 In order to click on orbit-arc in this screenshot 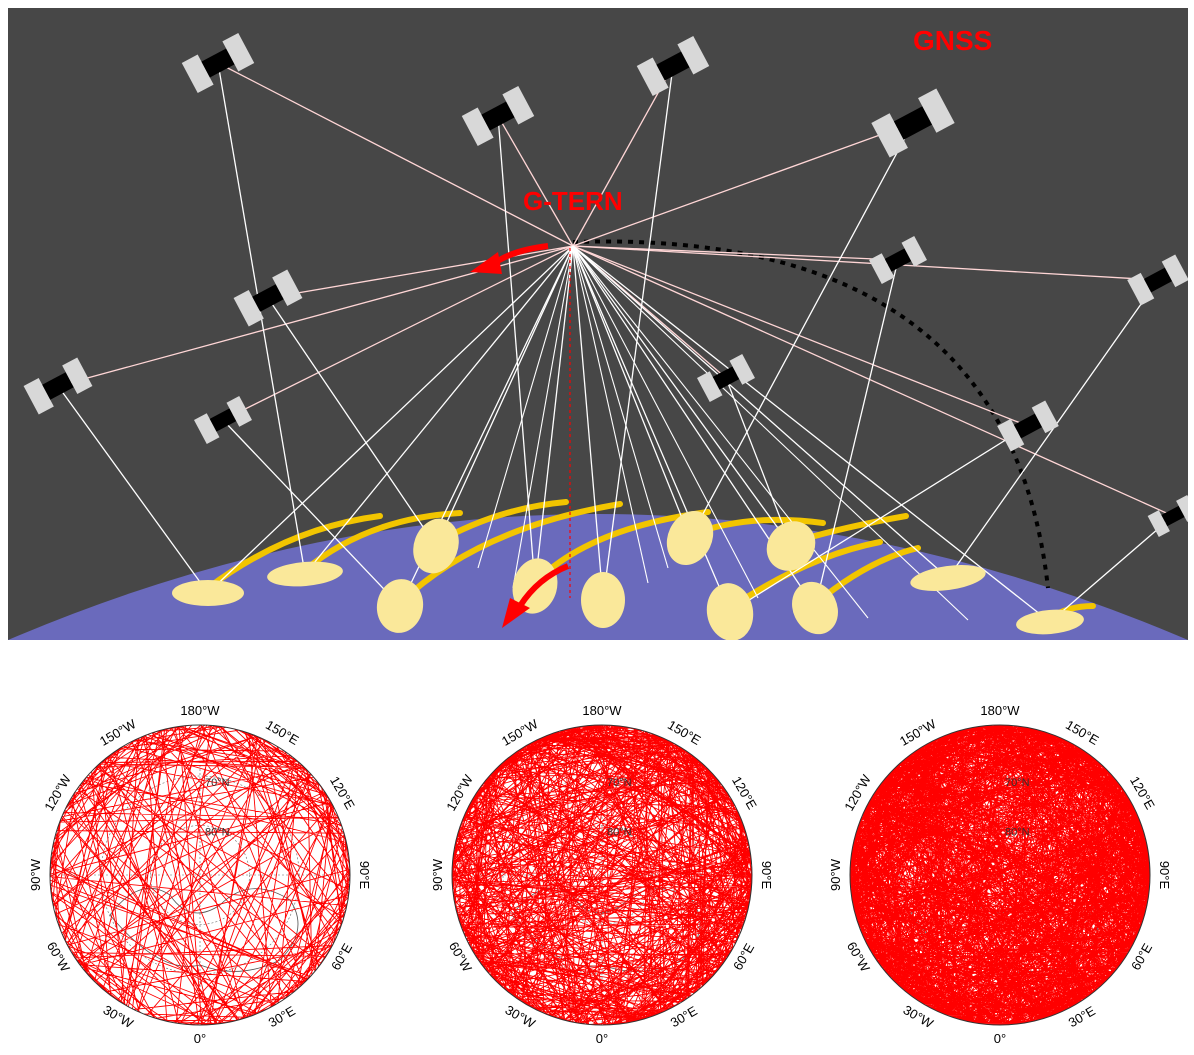, I will do `click(811, 414)`.